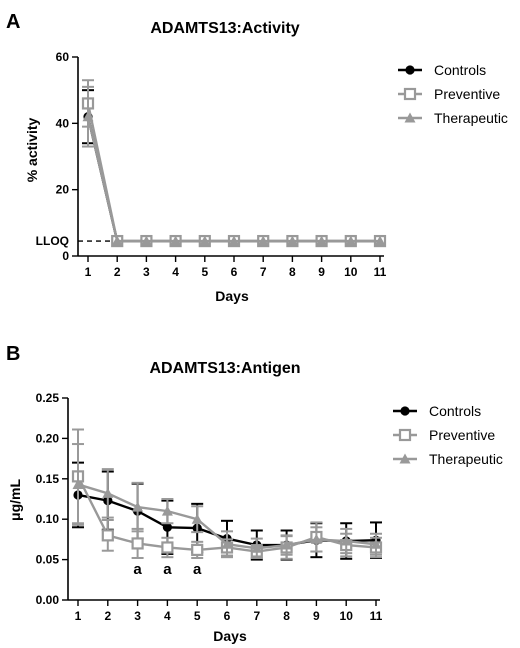 The height and width of the screenshot is (648, 520). I want to click on p2-legend-therapeutic-marker, so click(405, 458).